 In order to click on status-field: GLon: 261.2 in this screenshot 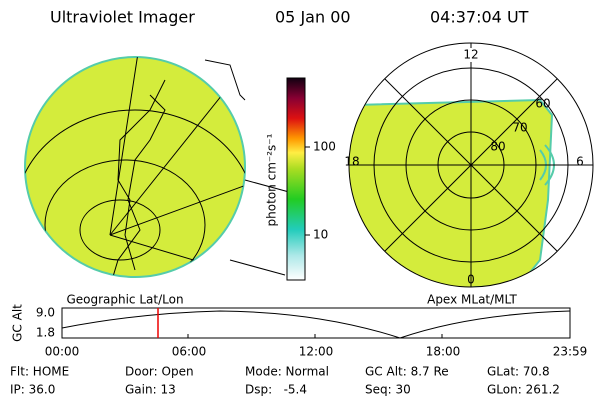, I will do `click(523, 390)`.